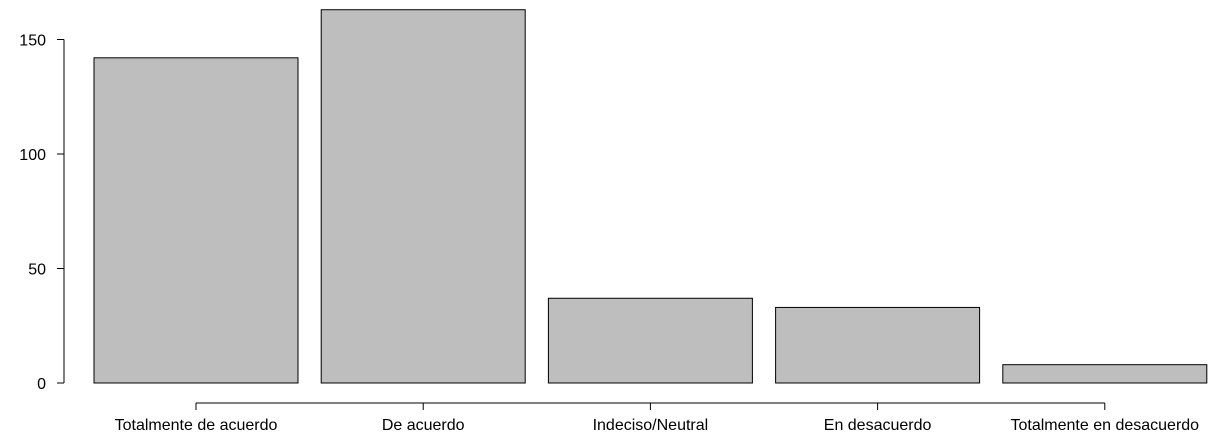 The height and width of the screenshot is (439, 1218). Describe the element at coordinates (41, 384) in the screenshot. I see `y-tick-label: 0` at that location.